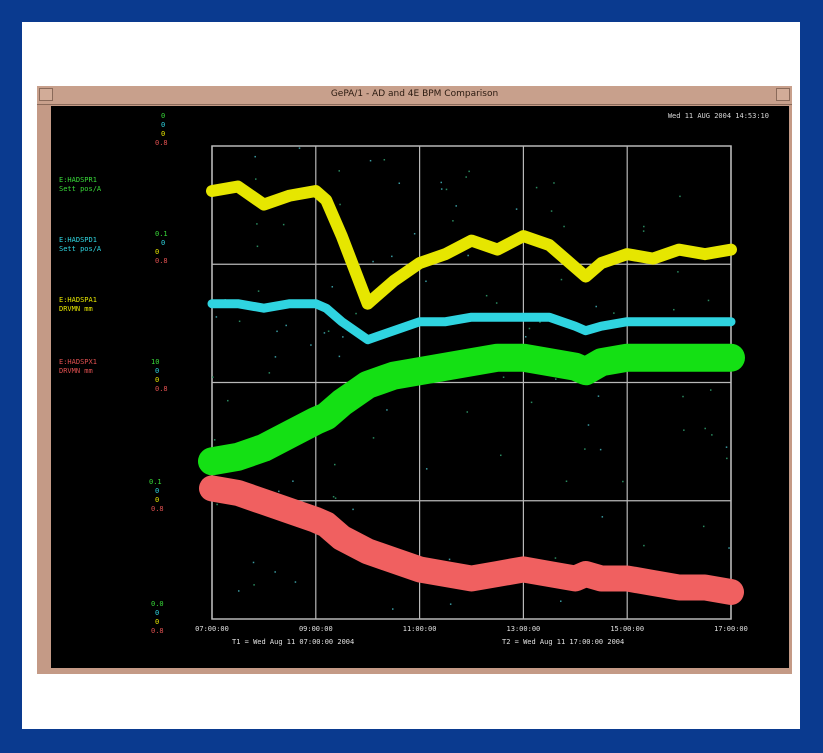  I want to click on t1-label: T1 = Wed Aug 11 07:00:00 2004, so click(293, 642).